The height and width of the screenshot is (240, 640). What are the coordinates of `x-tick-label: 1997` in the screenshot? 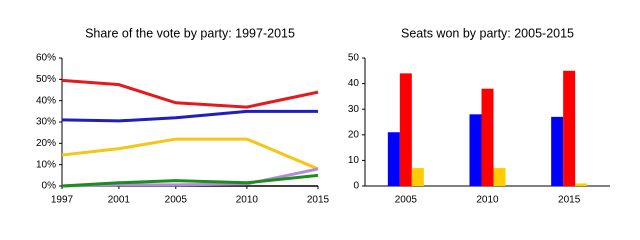 It's located at (62, 200).